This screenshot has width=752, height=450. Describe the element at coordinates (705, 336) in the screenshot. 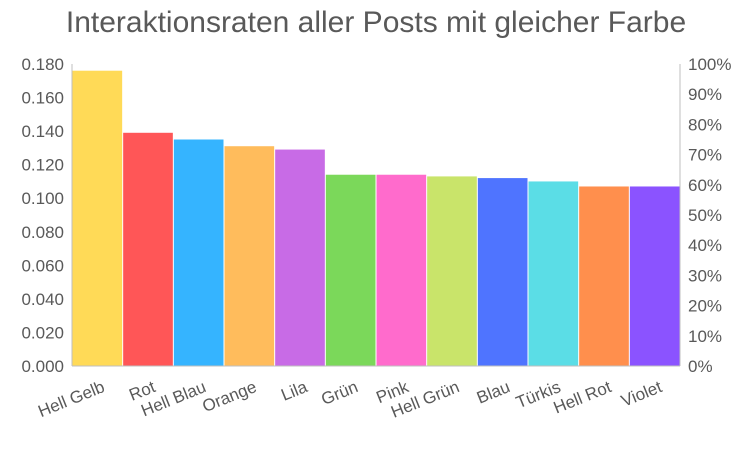

I see `y2-tick-label: 10%` at that location.